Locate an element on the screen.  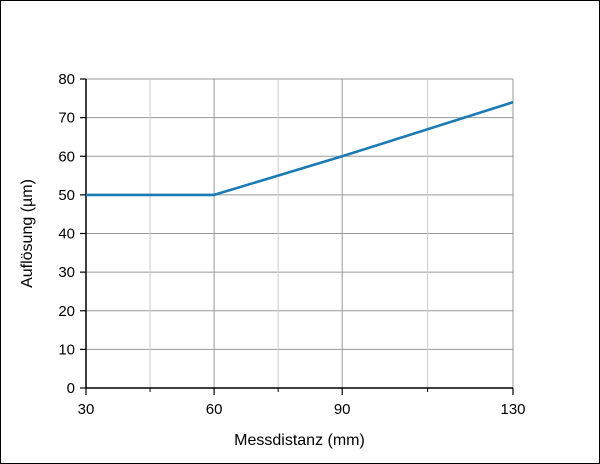
y-tick-label: 70 is located at coordinates (66, 118).